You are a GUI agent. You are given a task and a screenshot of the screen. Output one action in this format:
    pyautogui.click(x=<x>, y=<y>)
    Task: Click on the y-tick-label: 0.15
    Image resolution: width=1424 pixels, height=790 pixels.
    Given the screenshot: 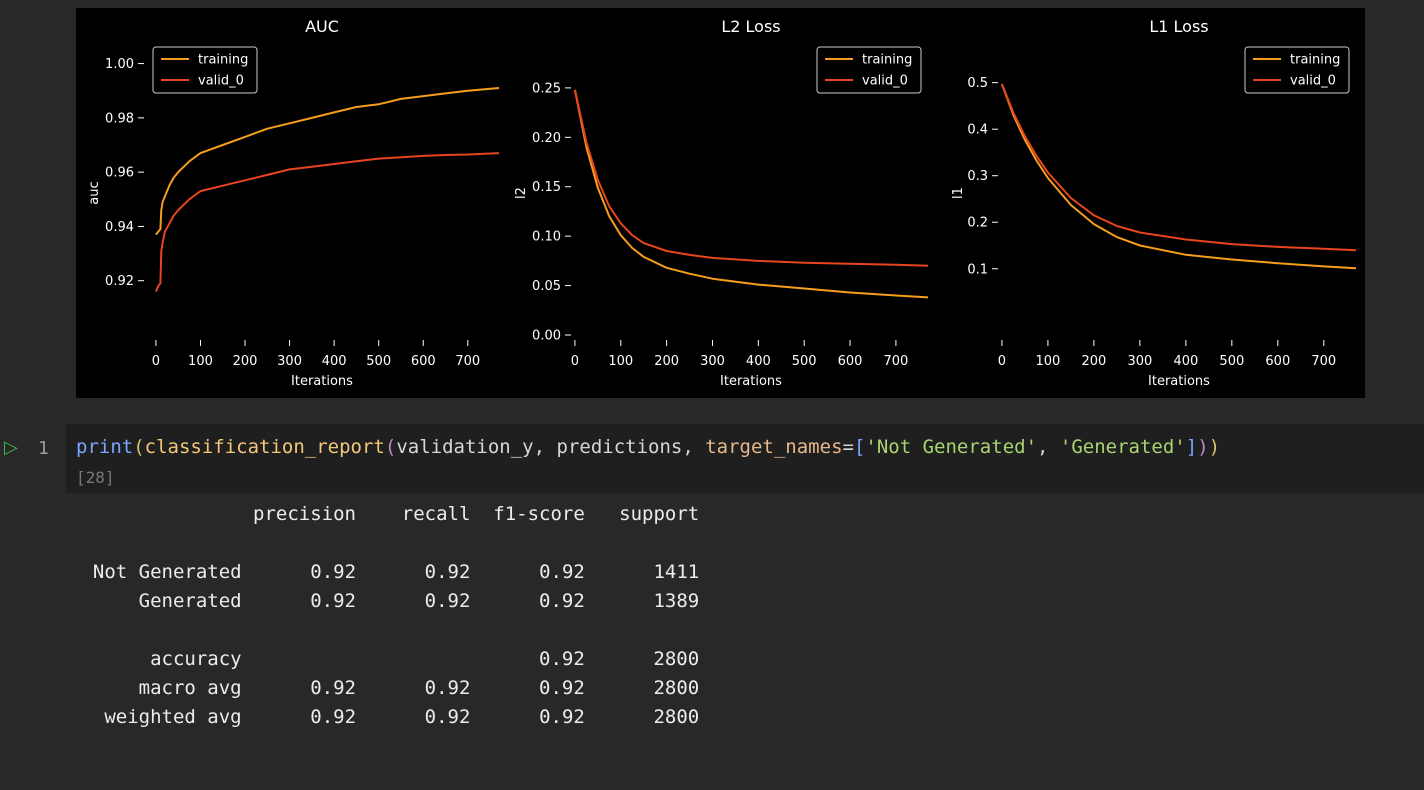 What is the action you would take?
    pyautogui.click(x=546, y=187)
    